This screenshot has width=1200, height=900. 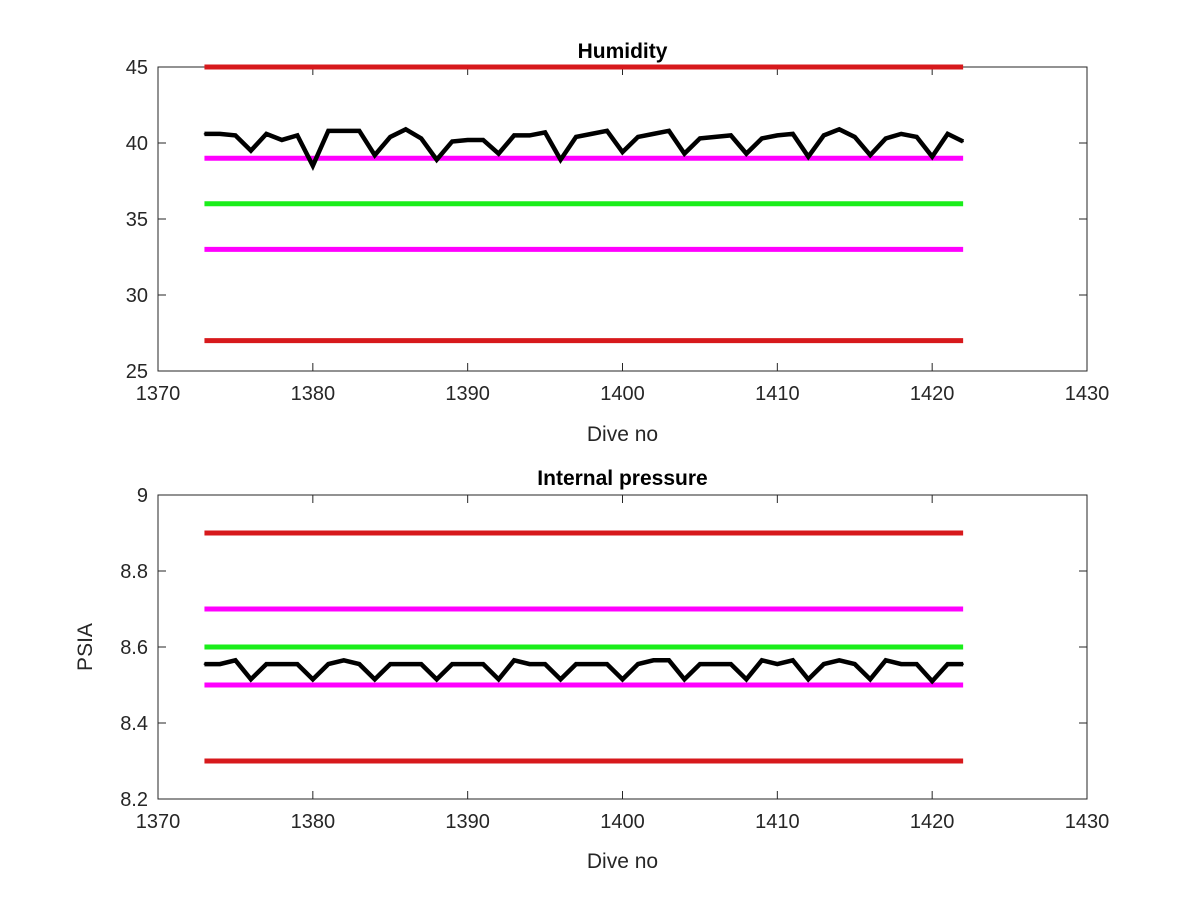 I want to click on chart-title: Internal pressure, so click(x=622, y=478).